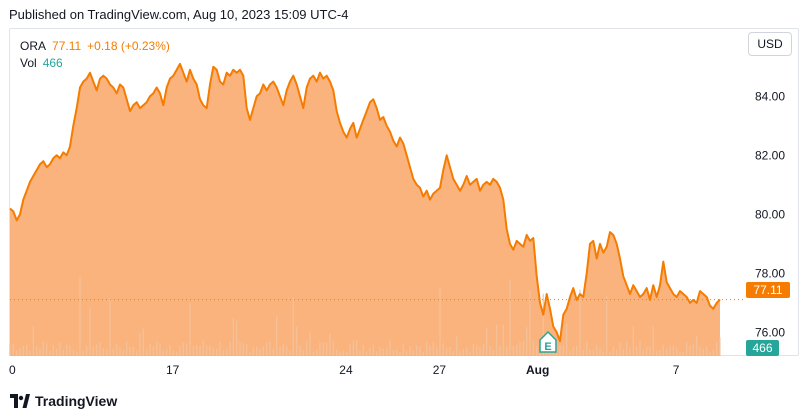  Describe the element at coordinates (770, 332) in the screenshot. I see `y-tick-label: 76.00` at that location.